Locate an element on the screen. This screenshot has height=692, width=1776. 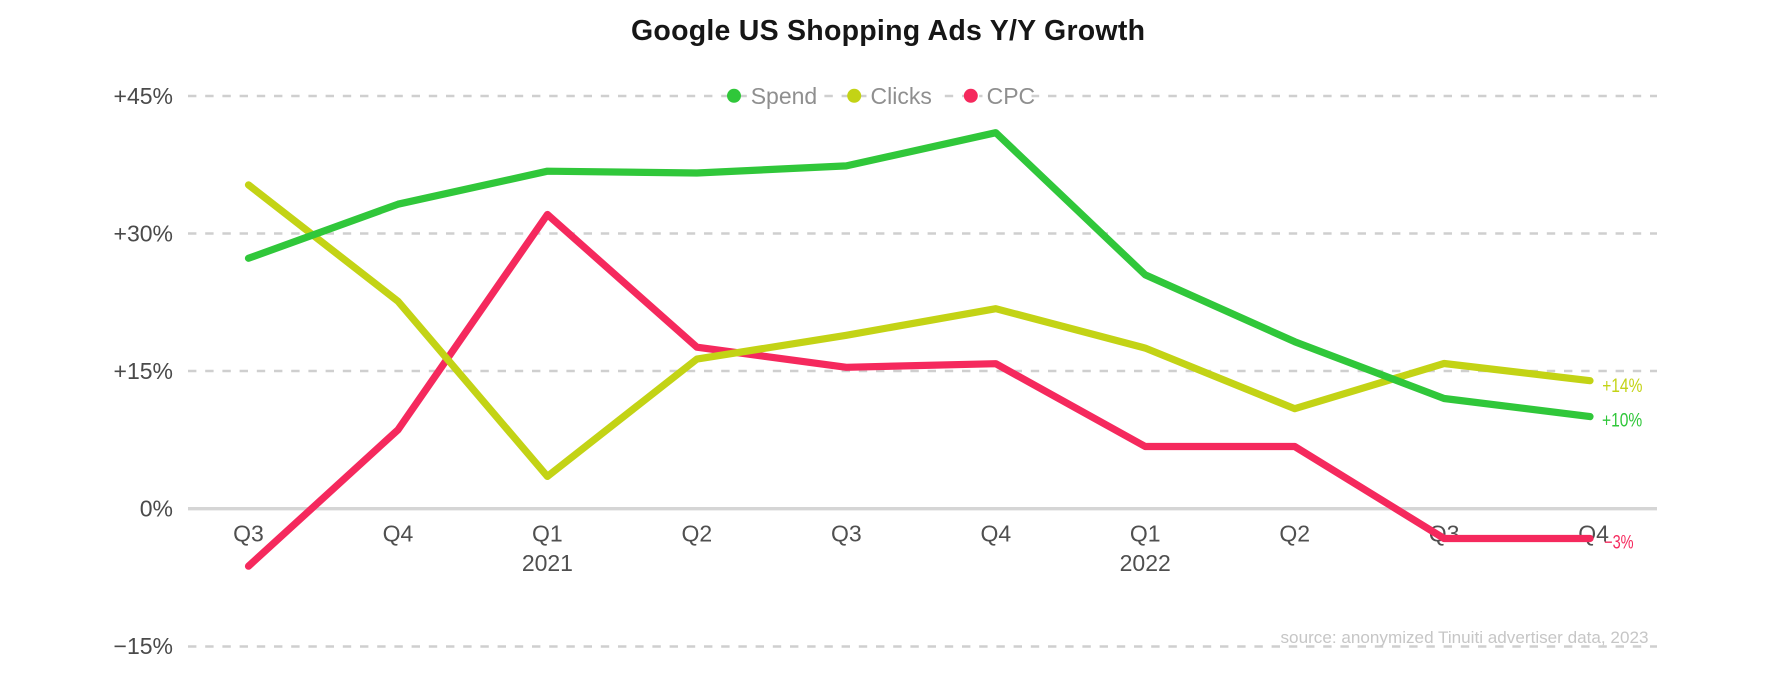
svg-text:Google US Shopping Ads Y/Y Gro: Google US Shopping Ads Y/Y Growth is located at coordinates (888, 31).